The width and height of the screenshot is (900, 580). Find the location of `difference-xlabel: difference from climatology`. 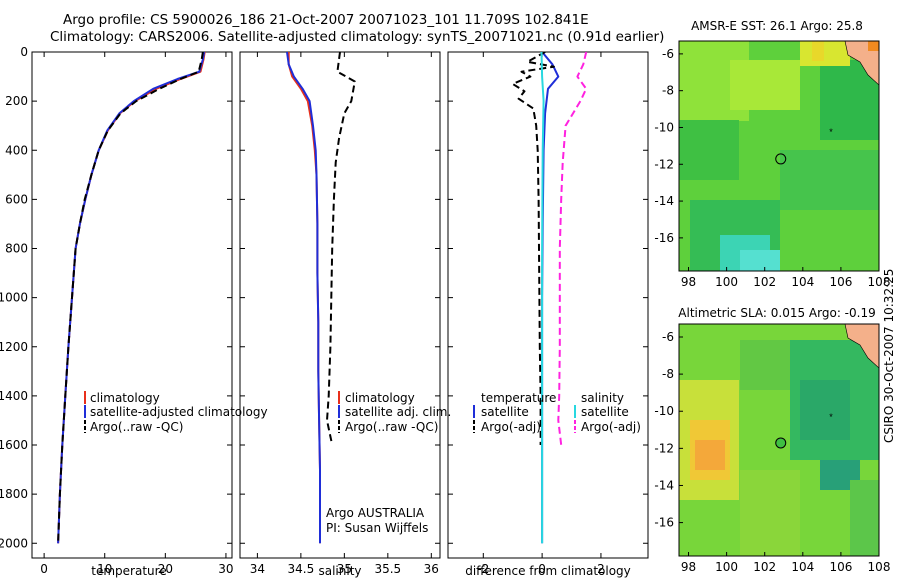

difference-xlabel: difference from climatology is located at coordinates (548, 571).